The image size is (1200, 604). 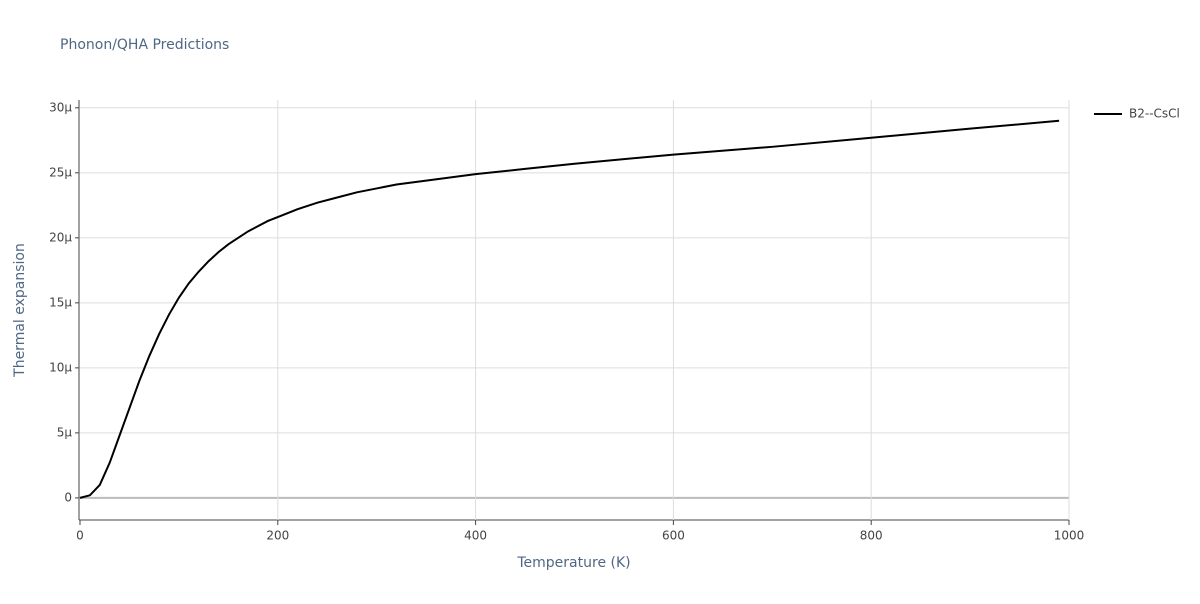 I want to click on x-tick-label: 400, so click(x=475, y=536).